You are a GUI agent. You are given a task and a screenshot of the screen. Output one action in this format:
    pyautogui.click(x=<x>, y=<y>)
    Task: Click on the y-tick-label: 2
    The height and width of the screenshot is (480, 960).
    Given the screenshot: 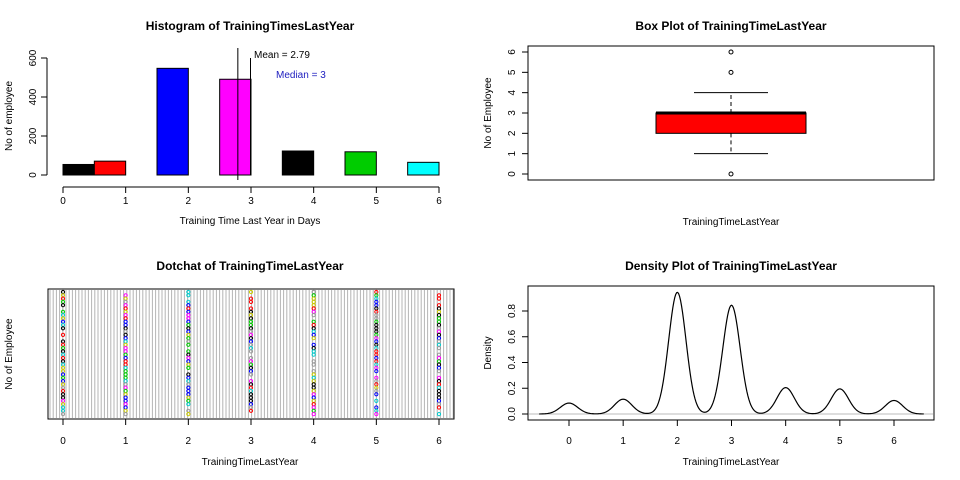 What is the action you would take?
    pyautogui.click(x=512, y=133)
    